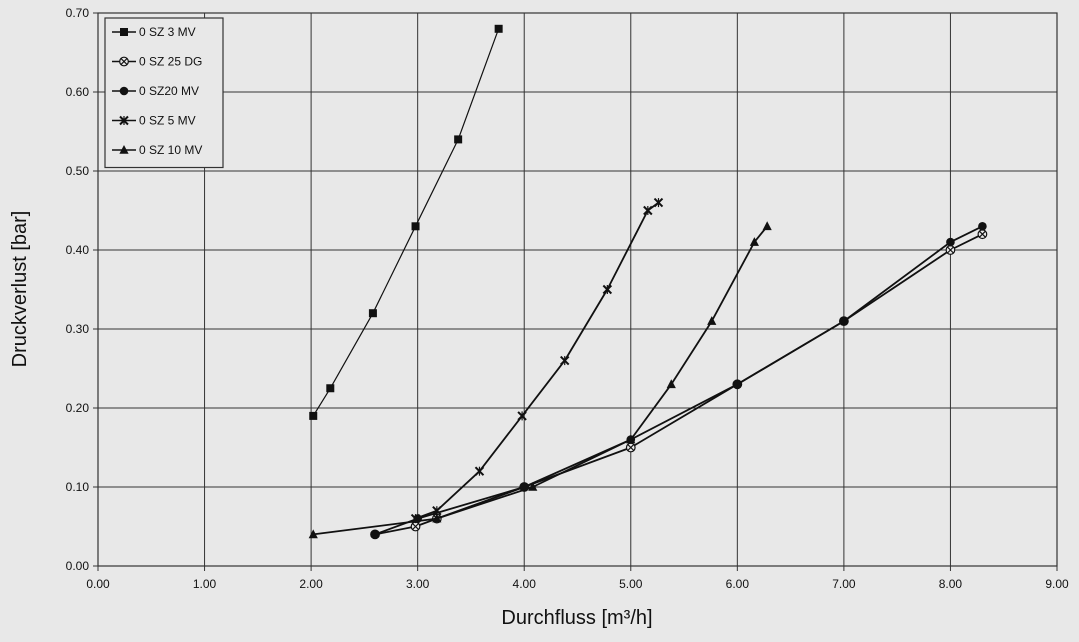  Describe the element at coordinates (78, 566) in the screenshot. I see `y-tick-label: 0.00` at that location.